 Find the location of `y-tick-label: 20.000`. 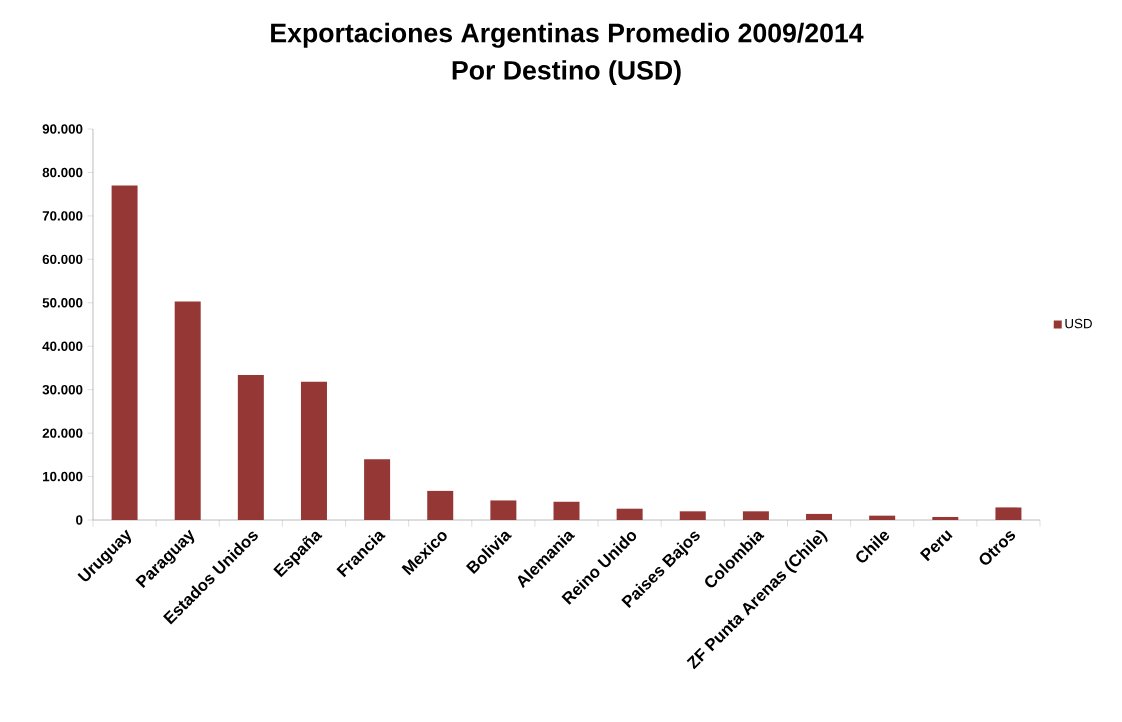

y-tick-label: 20.000 is located at coordinates (62, 433).